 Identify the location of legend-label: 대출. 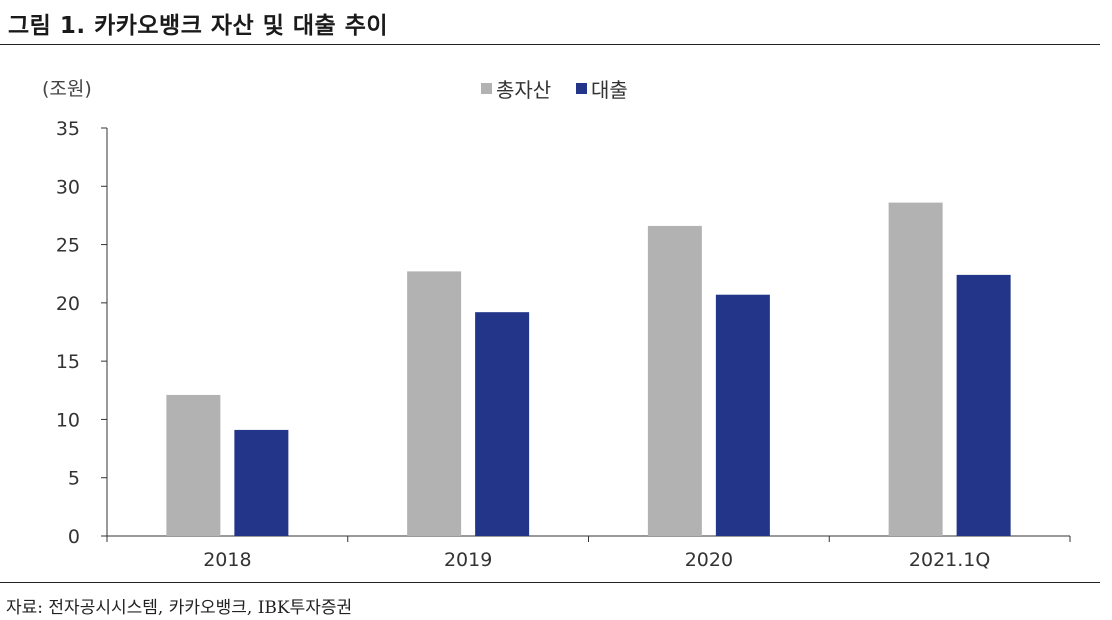
(609, 90).